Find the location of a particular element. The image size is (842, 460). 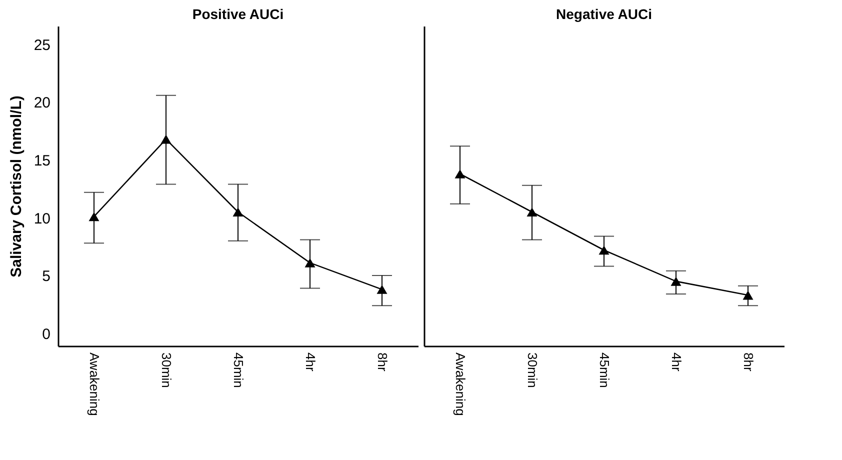

y-tick-label: 25 is located at coordinates (42, 45).